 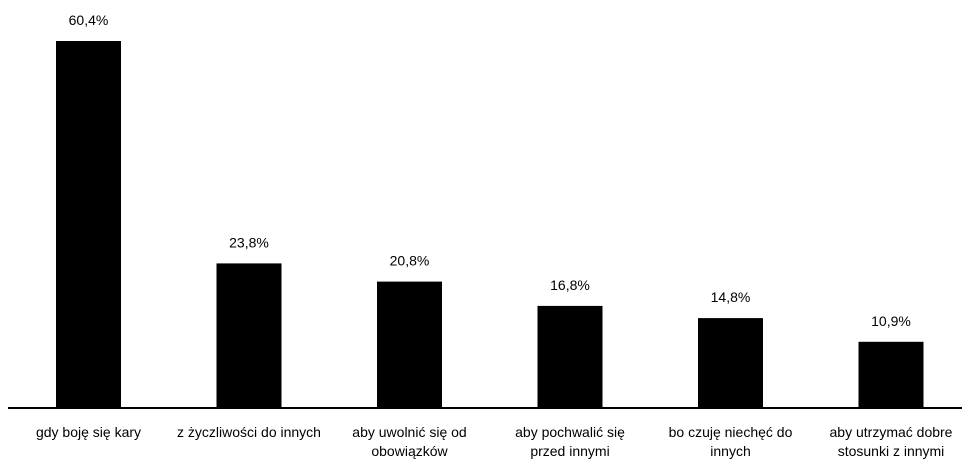 I want to click on category-label-1-line-0: z życzliwości do innych, so click(x=249, y=432).